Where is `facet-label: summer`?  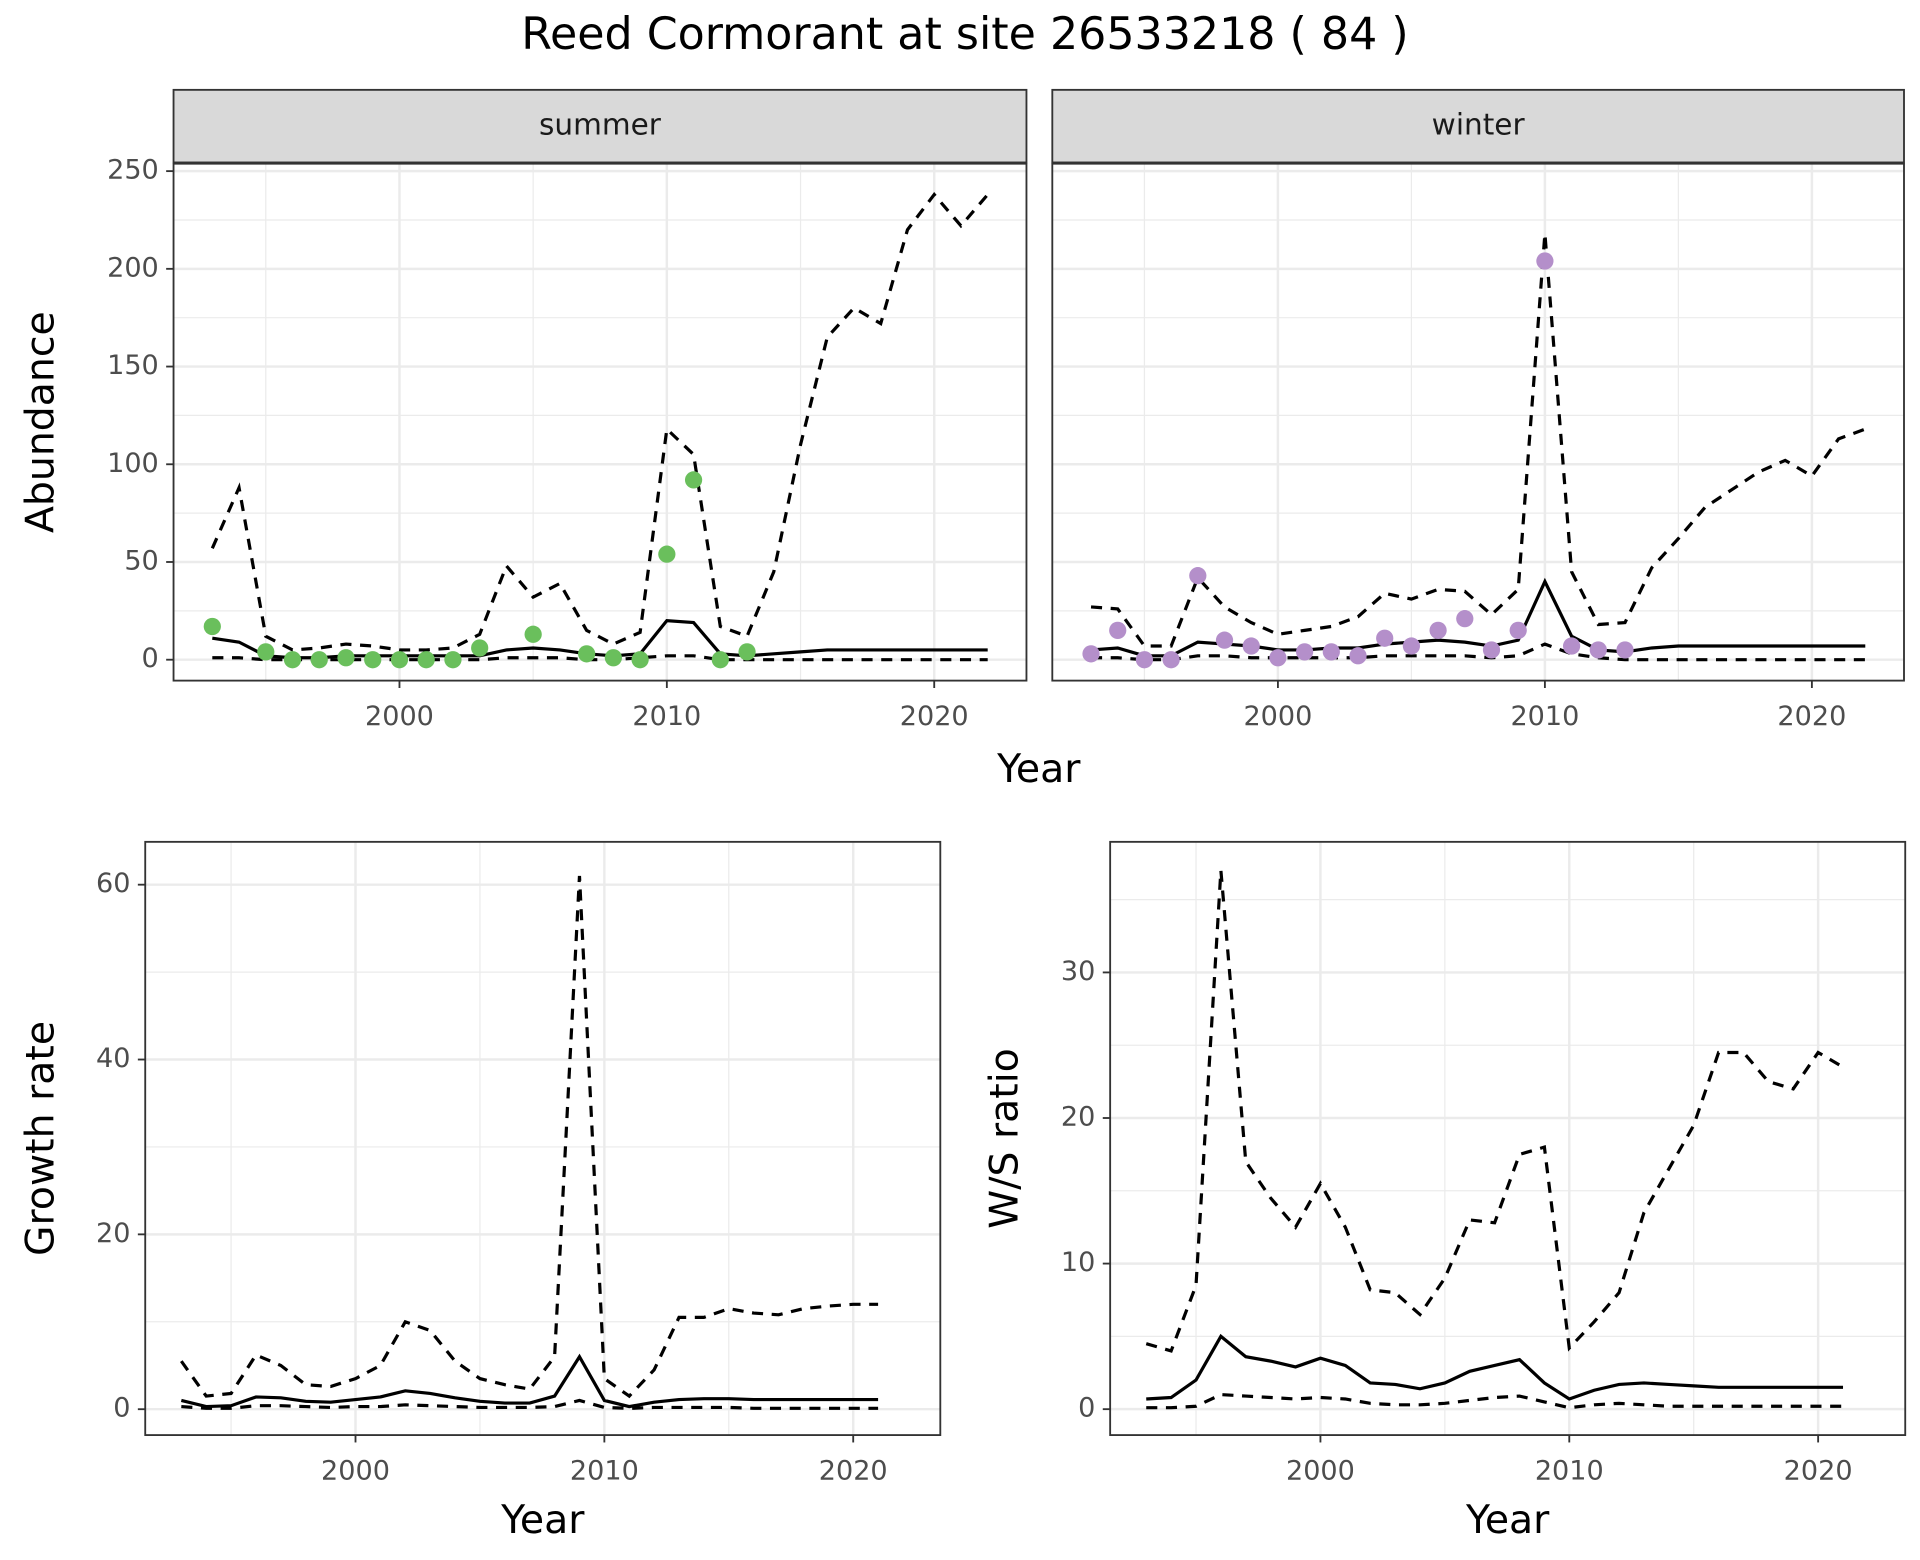
facet-label: summer is located at coordinates (600, 125).